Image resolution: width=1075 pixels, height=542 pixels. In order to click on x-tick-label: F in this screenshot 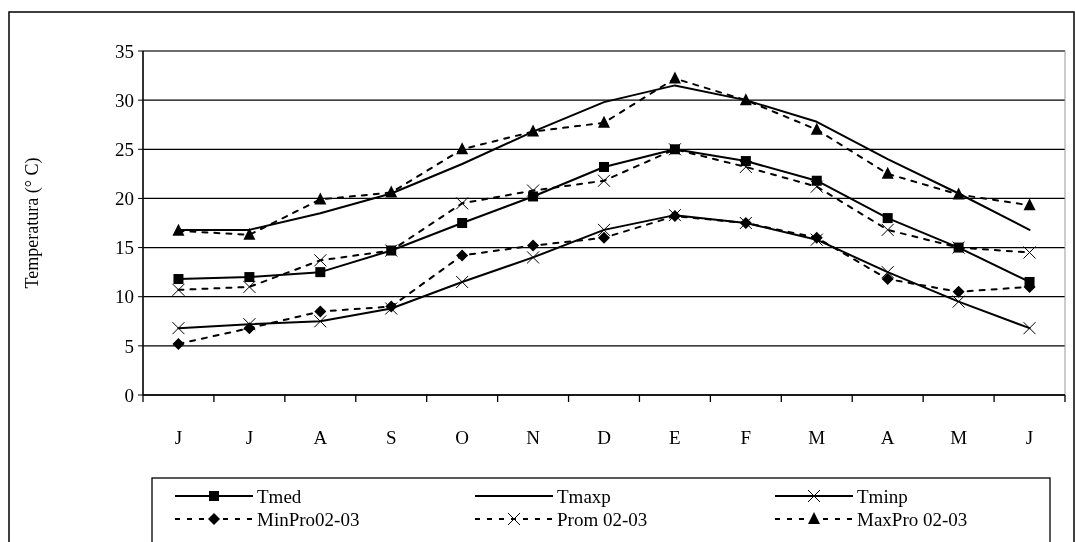, I will do `click(746, 437)`.